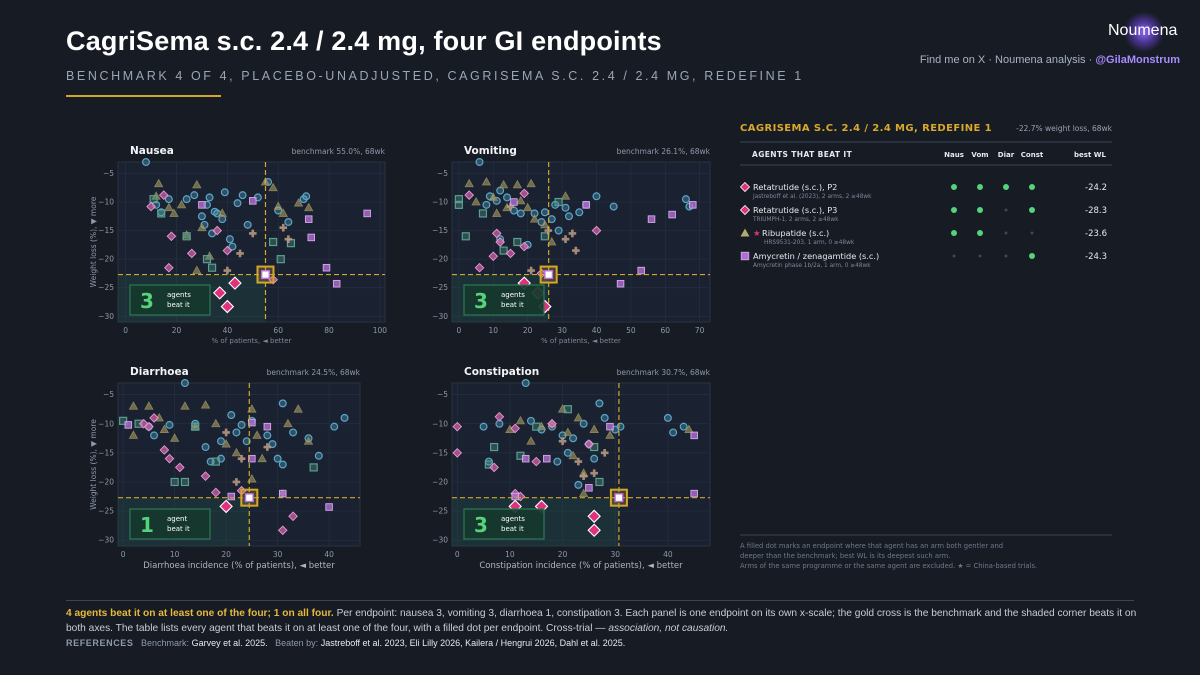 The image size is (1200, 675). Describe the element at coordinates (106, 202) in the screenshot. I see `y-tick-label: −10` at that location.